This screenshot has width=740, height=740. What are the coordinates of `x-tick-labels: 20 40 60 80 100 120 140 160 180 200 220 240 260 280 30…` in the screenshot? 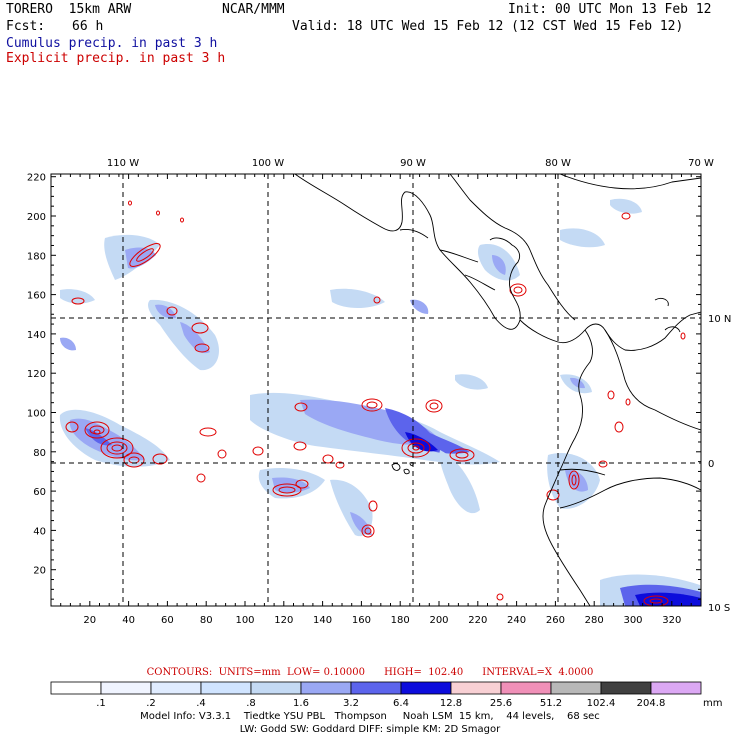 It's located at (382, 620).